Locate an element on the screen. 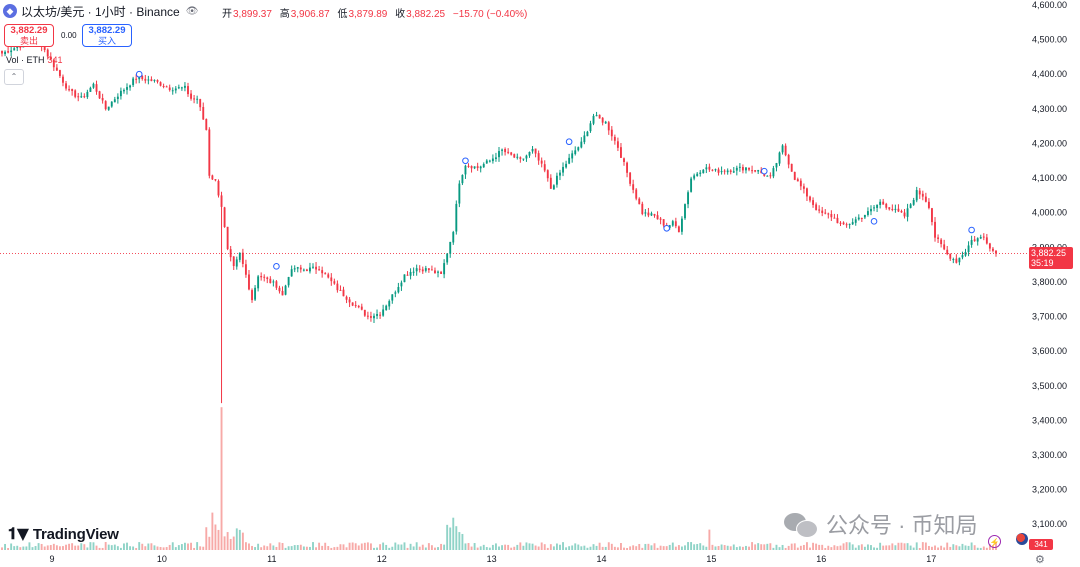 This screenshot has height=567, width=1080. tradingview-logo: 𝟏▼ TradingView is located at coordinates (63, 534).